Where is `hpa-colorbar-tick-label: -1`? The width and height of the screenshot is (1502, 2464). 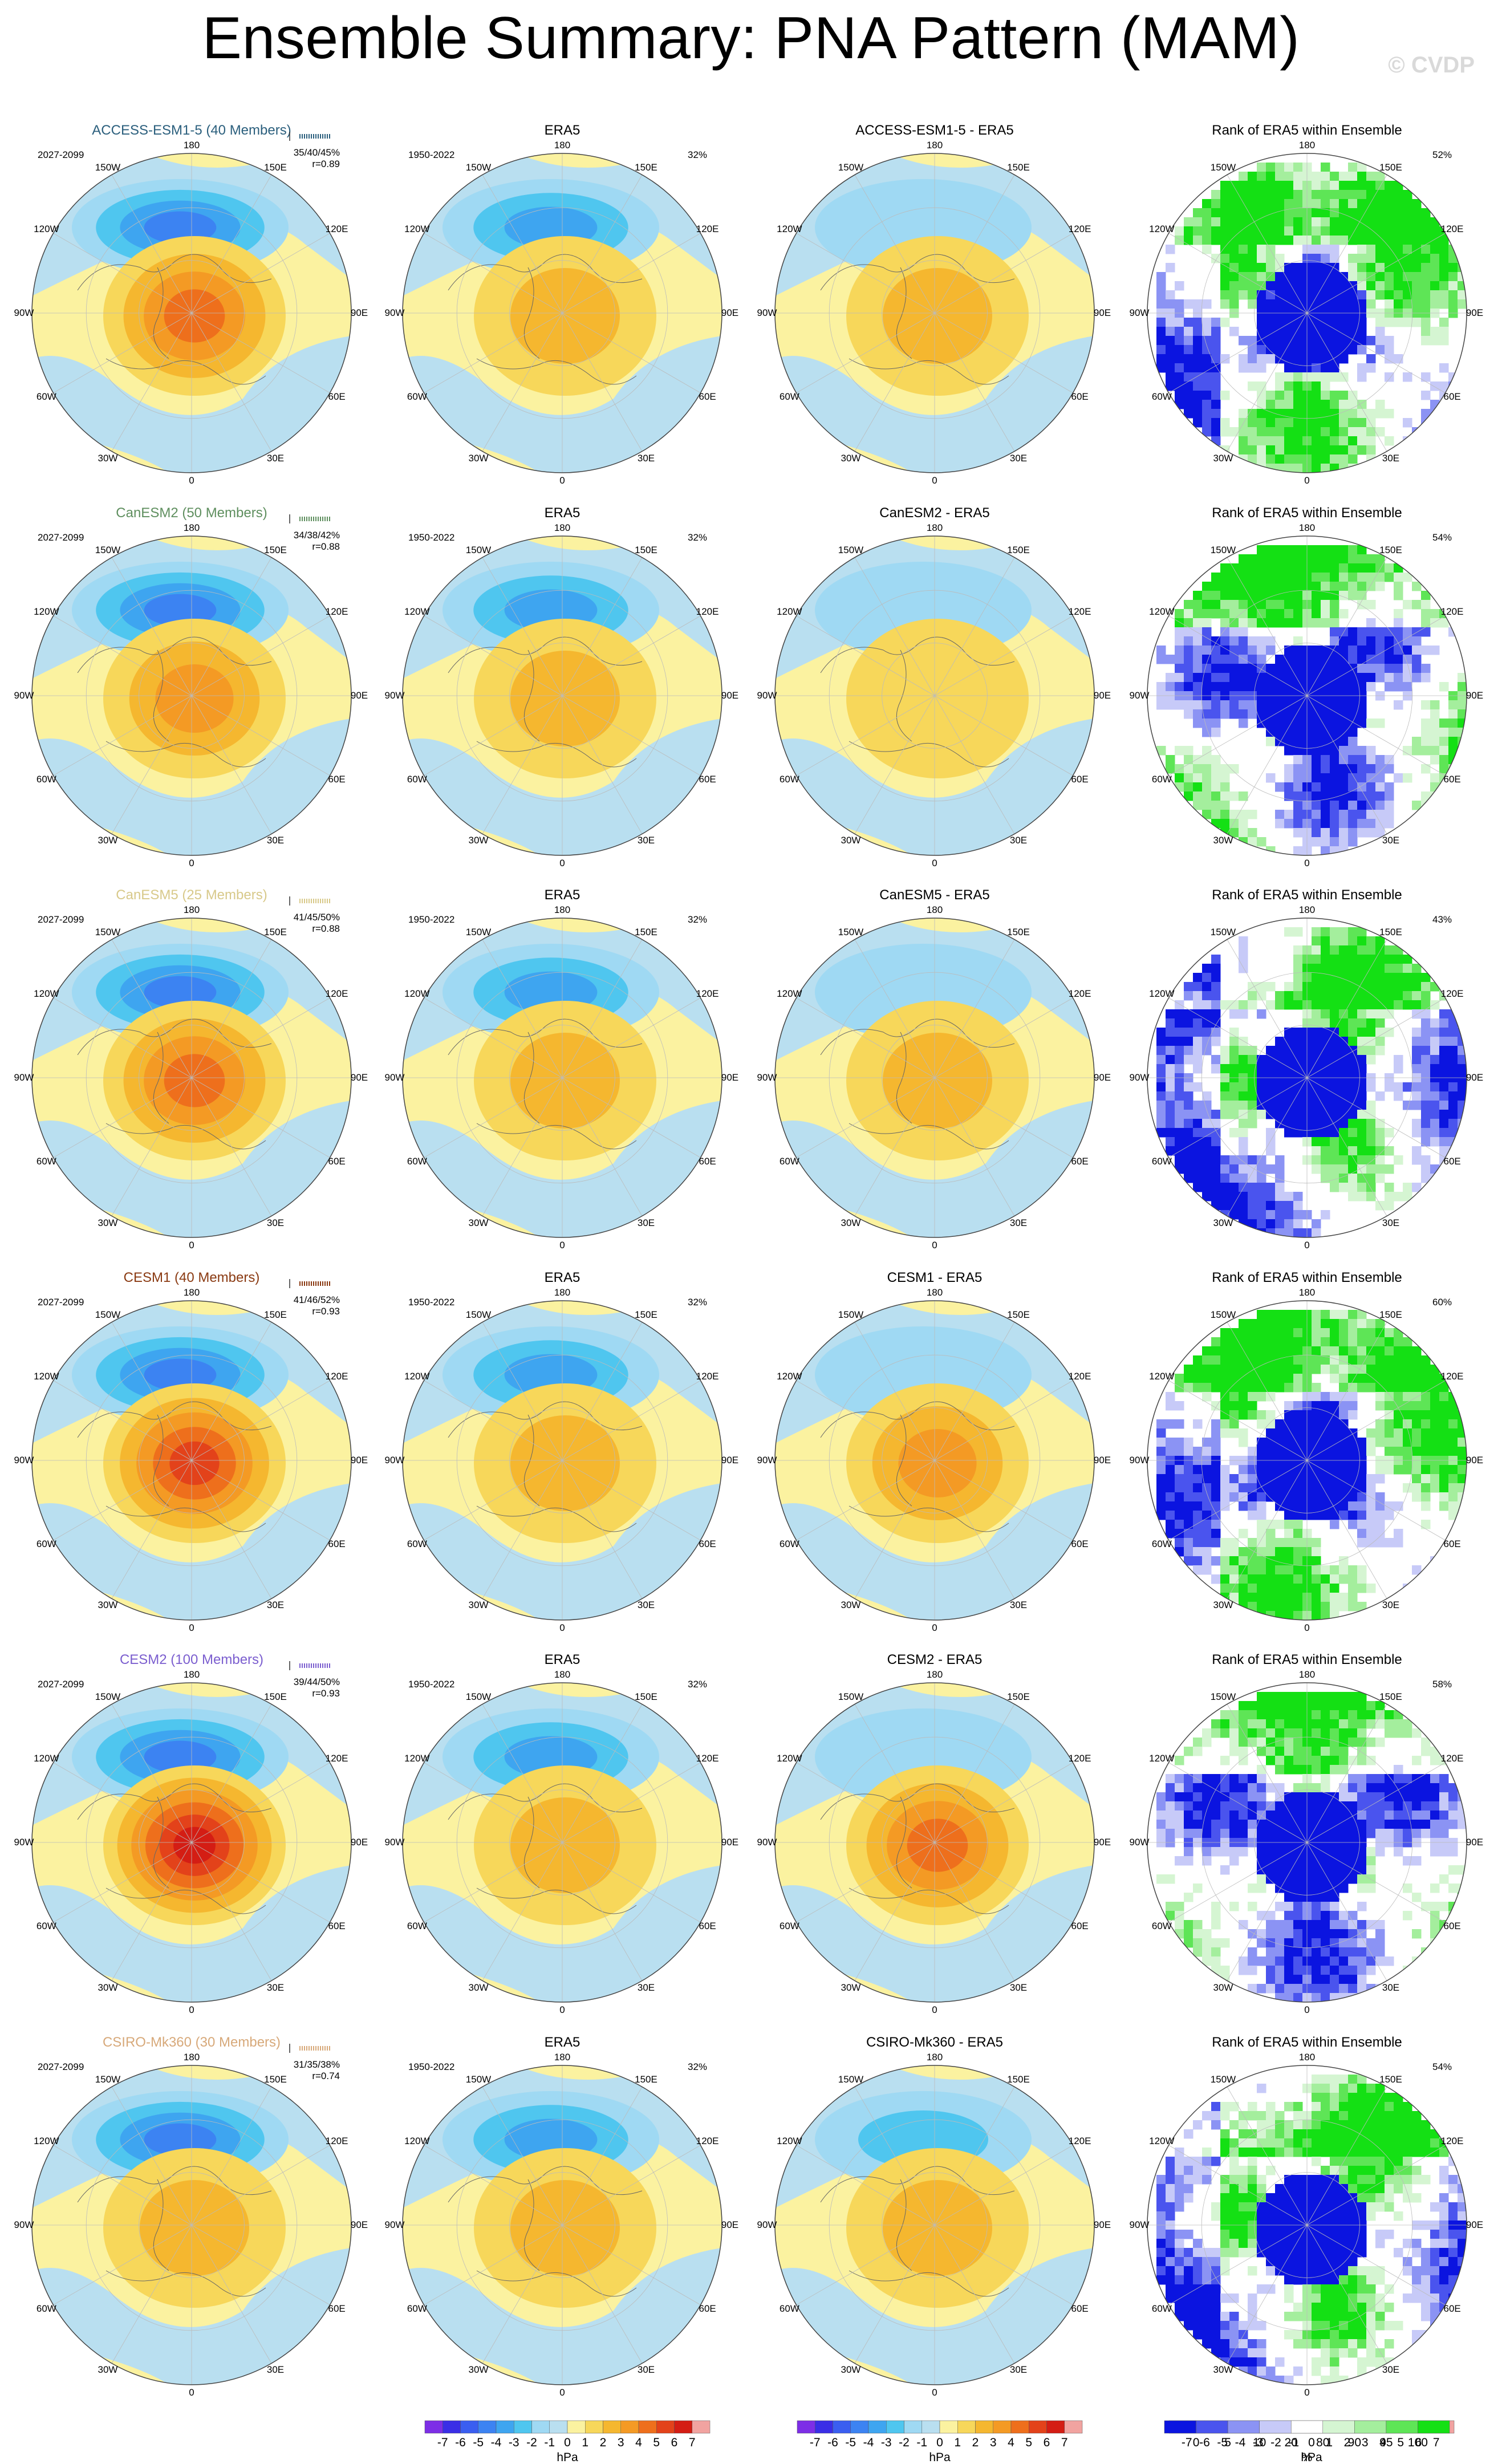
hpa-colorbar-tick-label: -1 is located at coordinates (922, 2443).